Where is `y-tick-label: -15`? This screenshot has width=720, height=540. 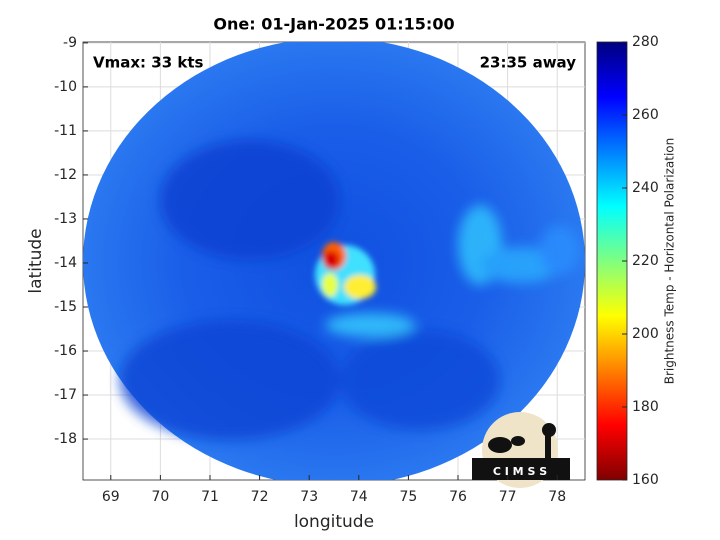
y-tick-label: -15 is located at coordinates (65, 307).